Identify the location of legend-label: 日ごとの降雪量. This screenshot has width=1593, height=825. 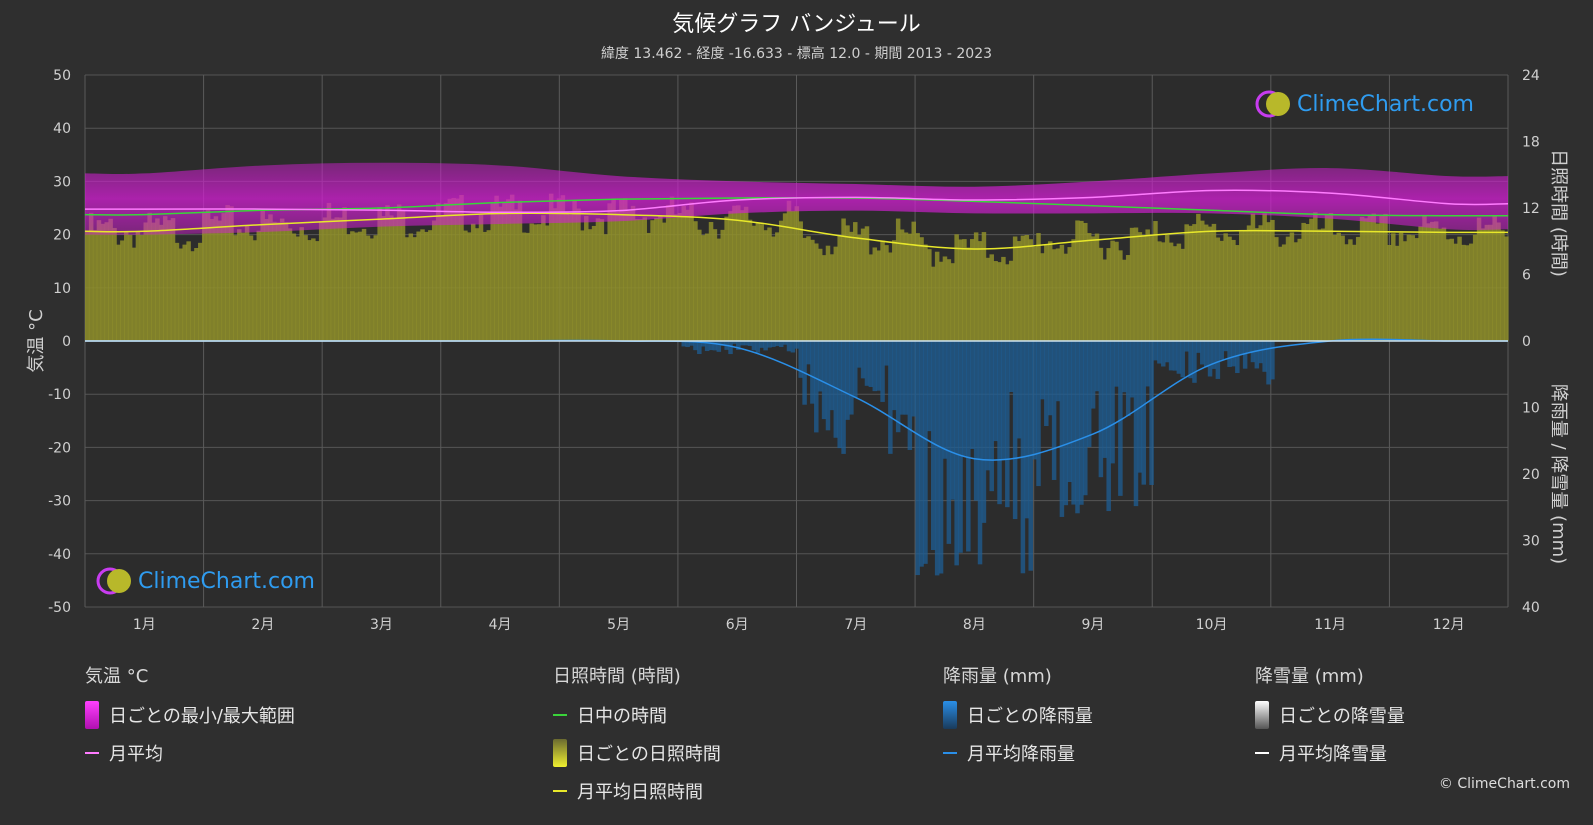
(1342, 716).